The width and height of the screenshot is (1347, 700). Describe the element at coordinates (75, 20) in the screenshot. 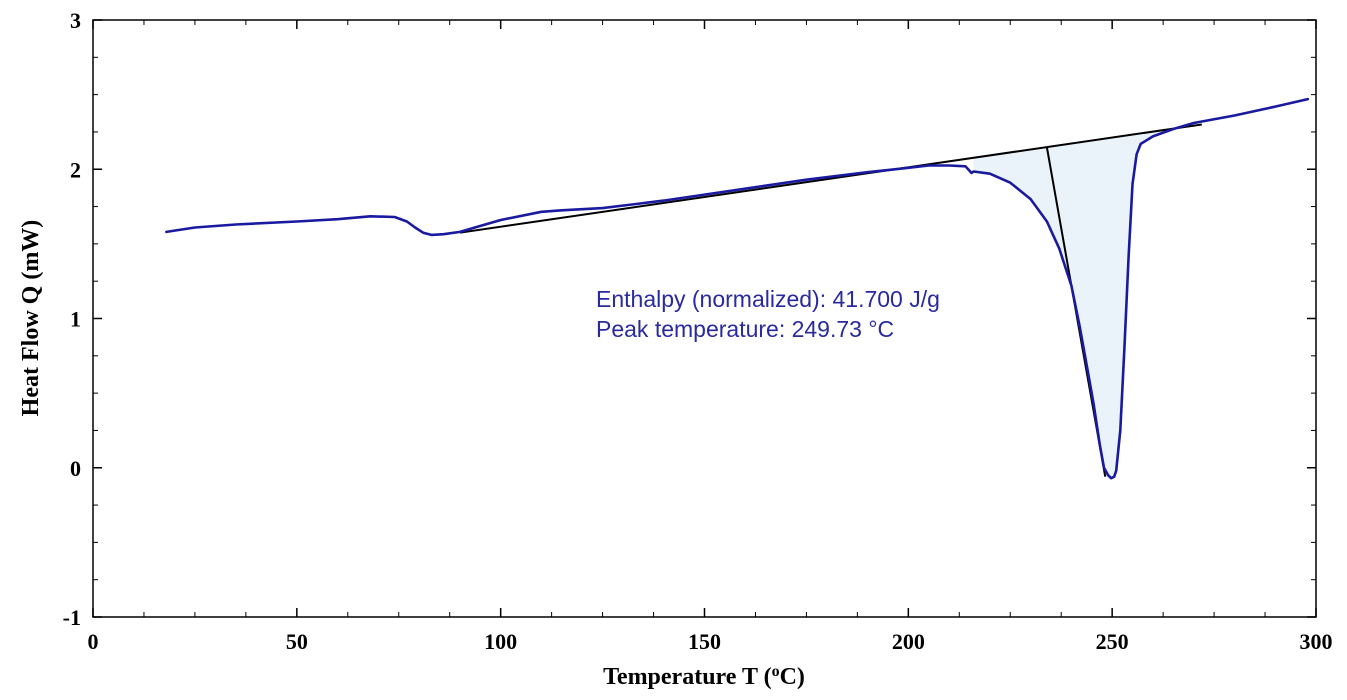

I see `y-tick-label: 3` at that location.